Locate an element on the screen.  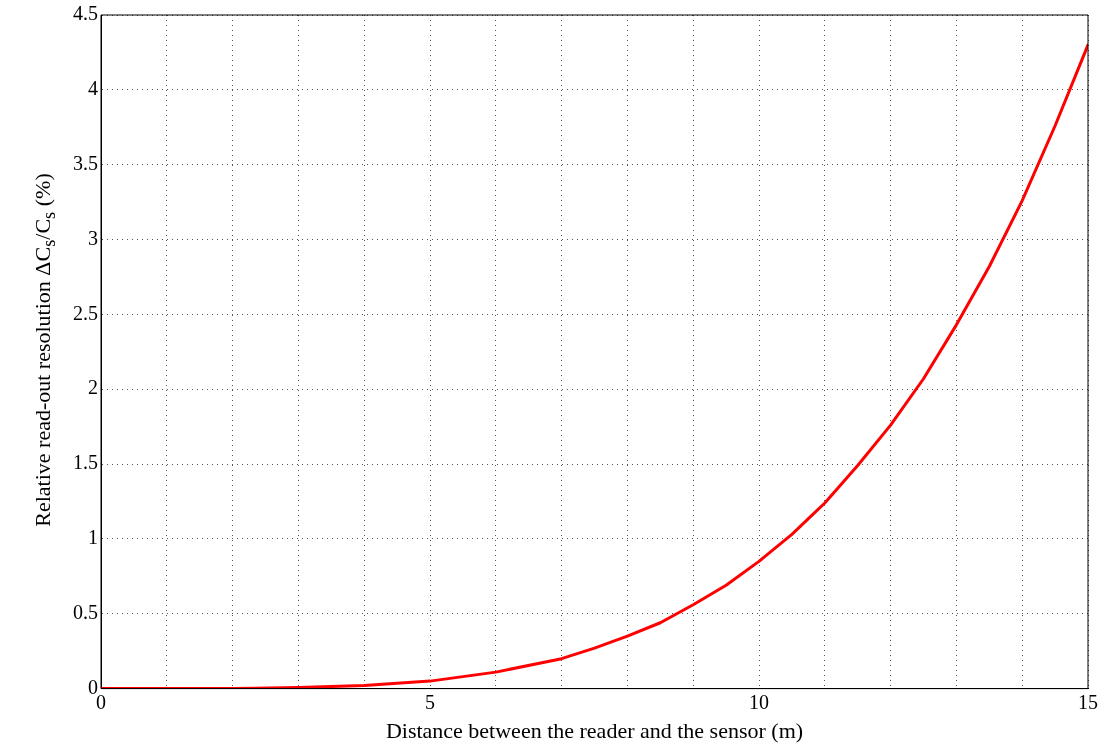
x-tick-label: 15 is located at coordinates (1088, 701).